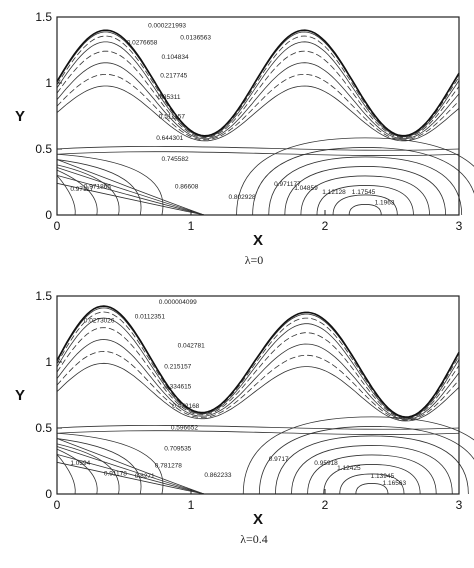 This screenshot has height=568, width=474. What do you see at coordinates (195, 37) in the screenshot?
I see `contour-label: 0.0136563` at bounding box center [195, 37].